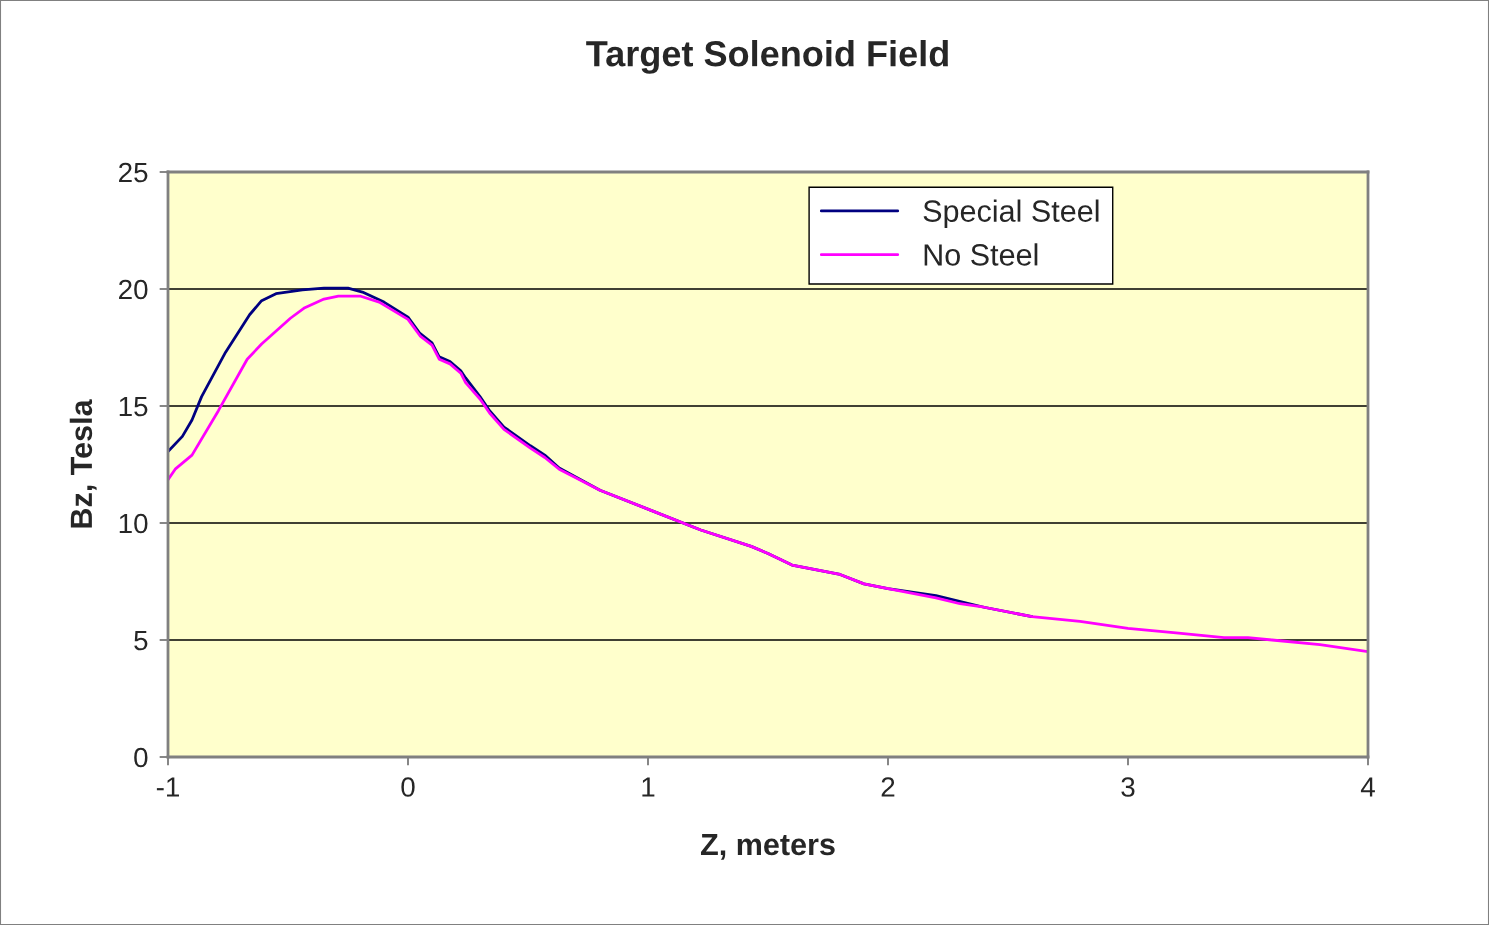  What do you see at coordinates (133, 406) in the screenshot?
I see `y-tick-label: 15` at bounding box center [133, 406].